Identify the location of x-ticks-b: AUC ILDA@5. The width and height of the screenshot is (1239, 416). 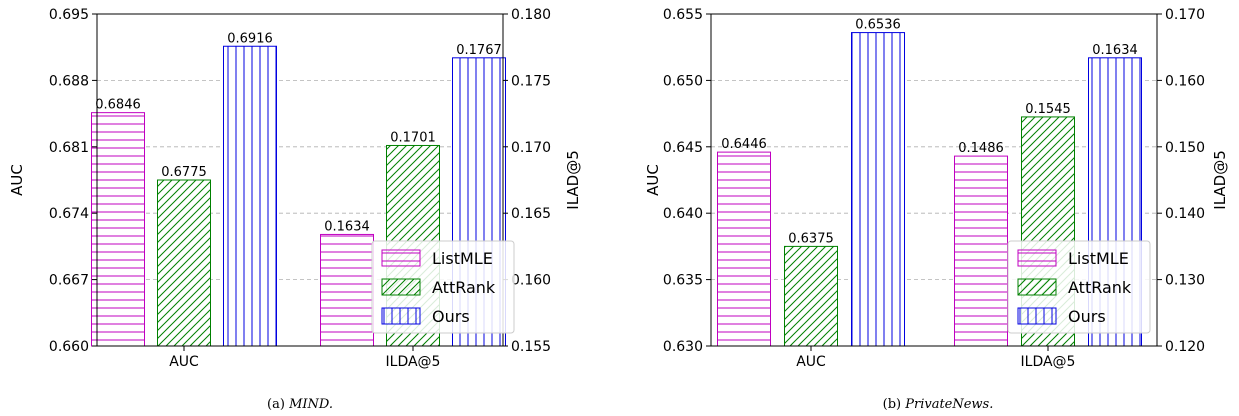
(935, 358).